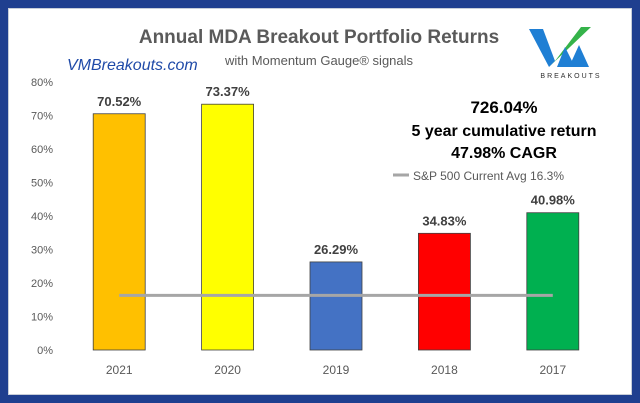 The width and height of the screenshot is (640, 403). Describe the element at coordinates (119, 101) in the screenshot. I see `data-label: 70.52%` at that location.